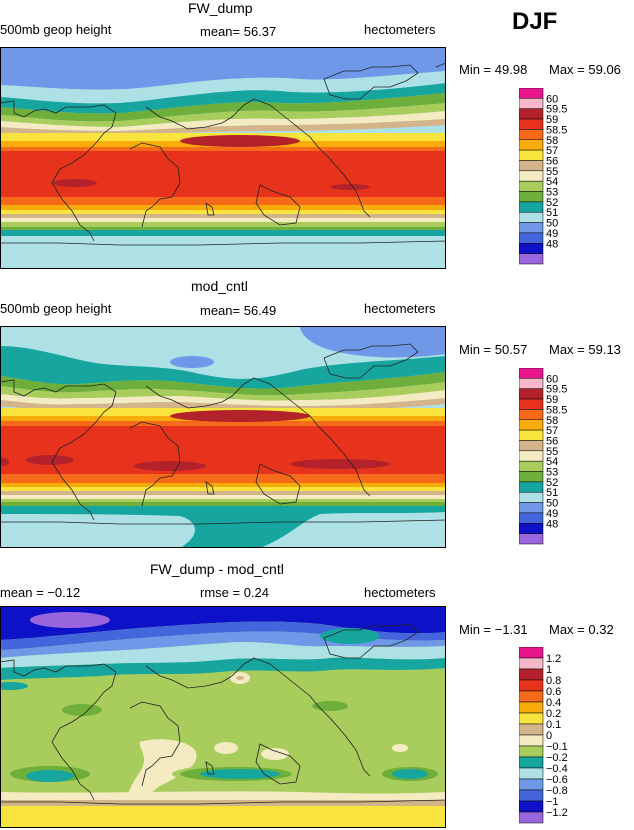  I want to click on p1-band-cyan, so click(223, 87).